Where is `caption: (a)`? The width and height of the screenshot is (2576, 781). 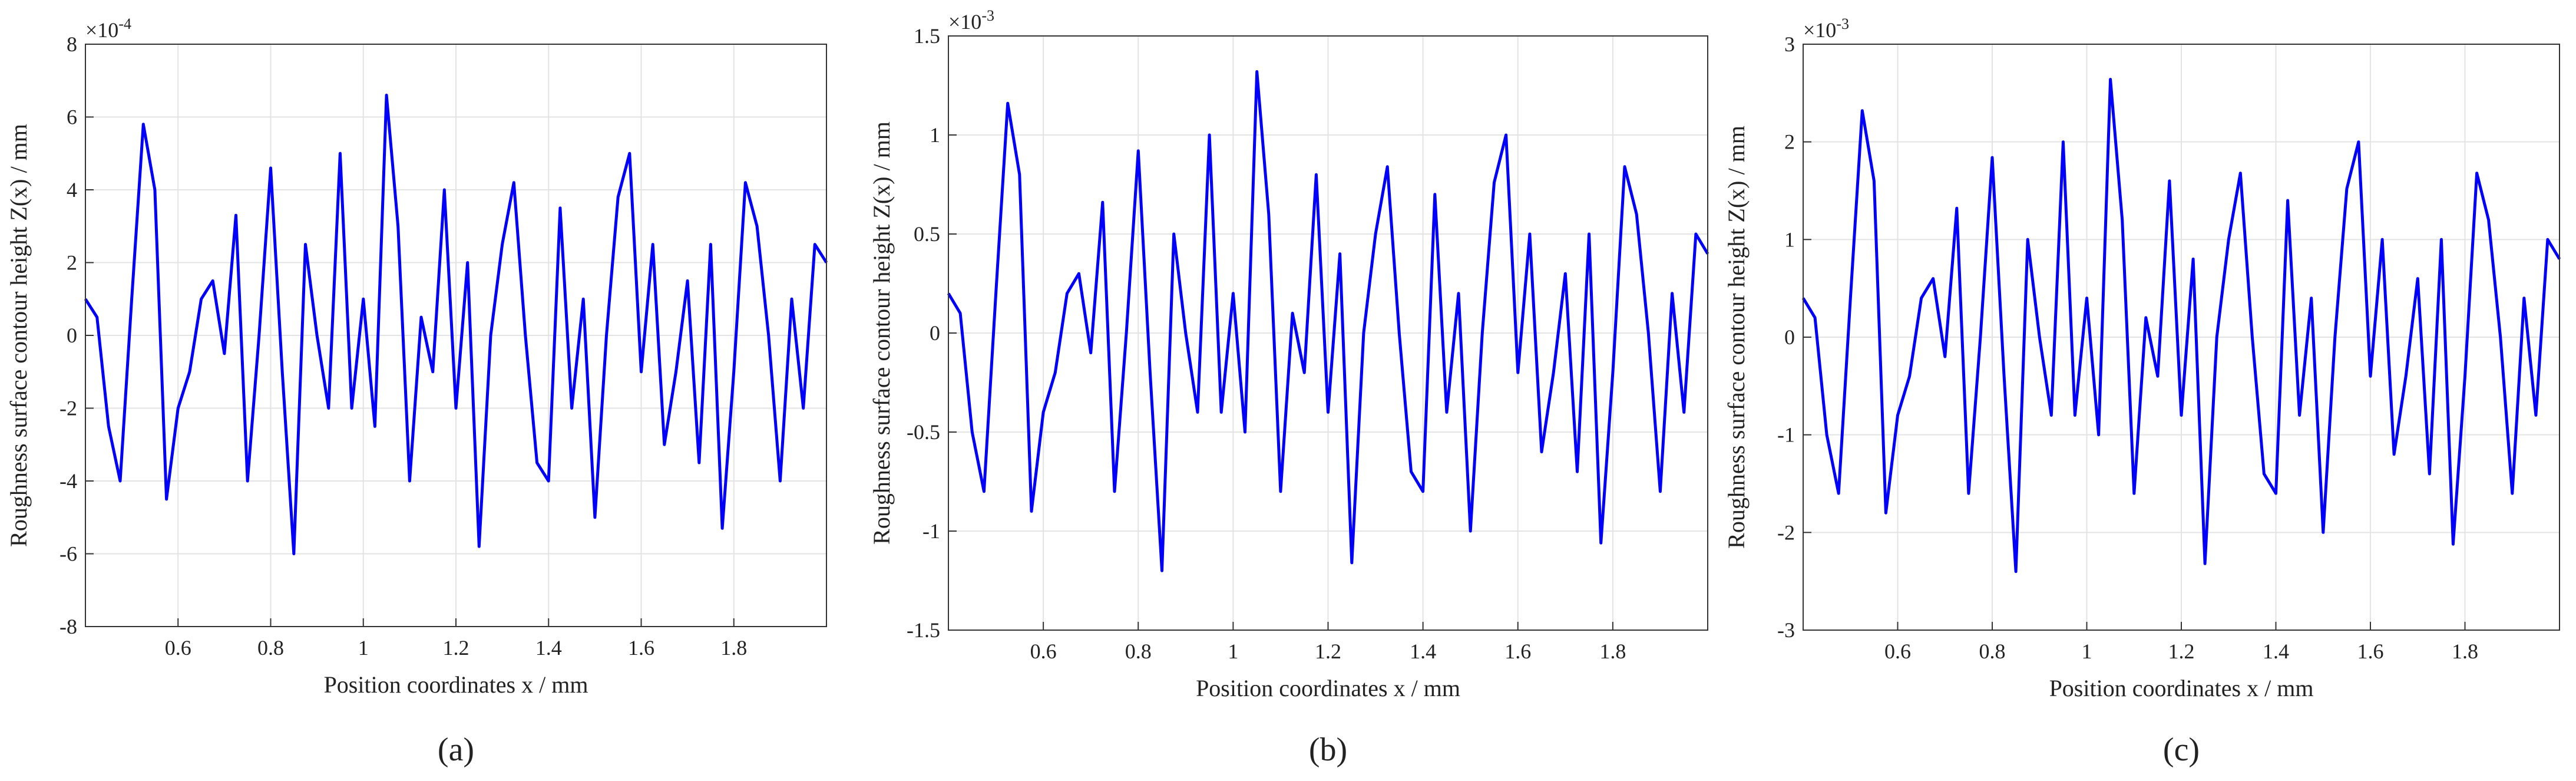 caption: (a) is located at coordinates (456, 749).